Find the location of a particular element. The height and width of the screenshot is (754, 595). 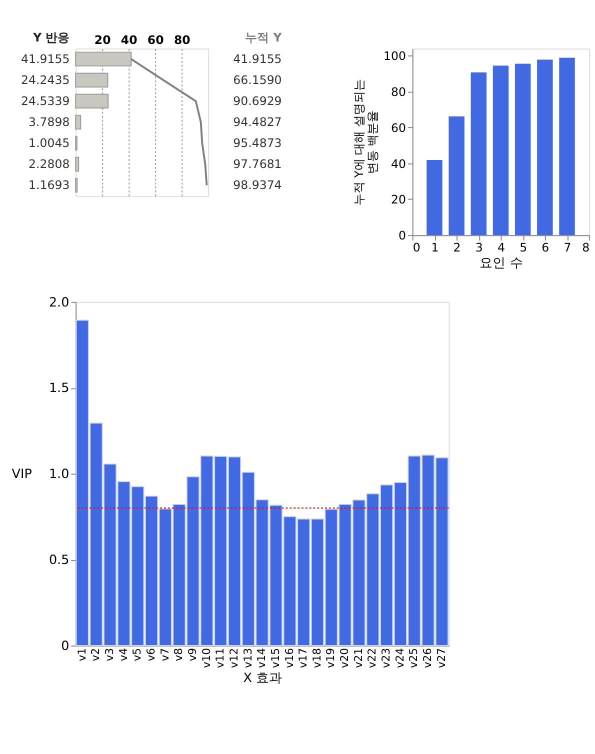

x-tick-label: v17 is located at coordinates (303, 658).